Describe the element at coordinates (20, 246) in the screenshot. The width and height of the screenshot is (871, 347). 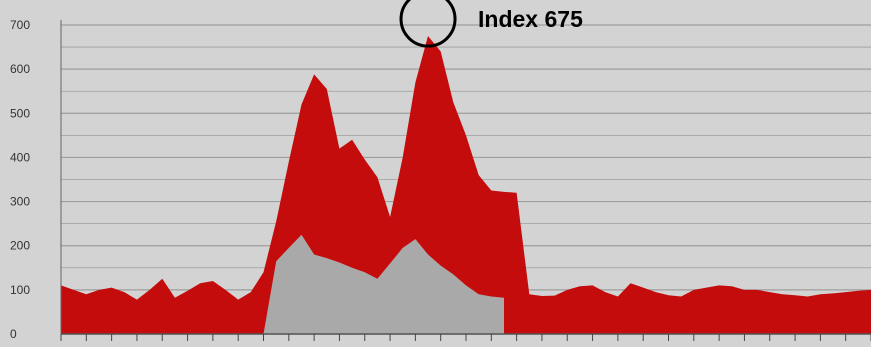
I see `y-tick-label: 200` at that location.